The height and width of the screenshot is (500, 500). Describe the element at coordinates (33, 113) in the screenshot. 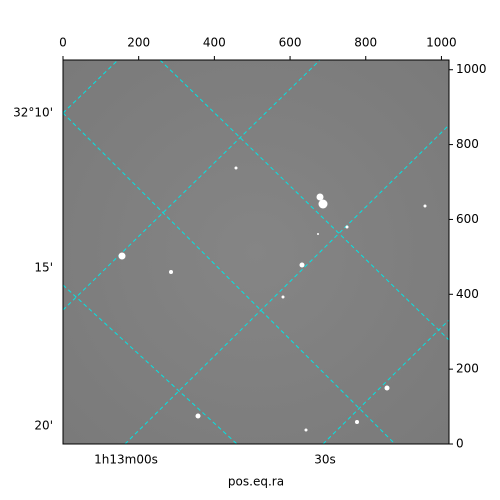

I see `dec-label: 32°10'` at that location.